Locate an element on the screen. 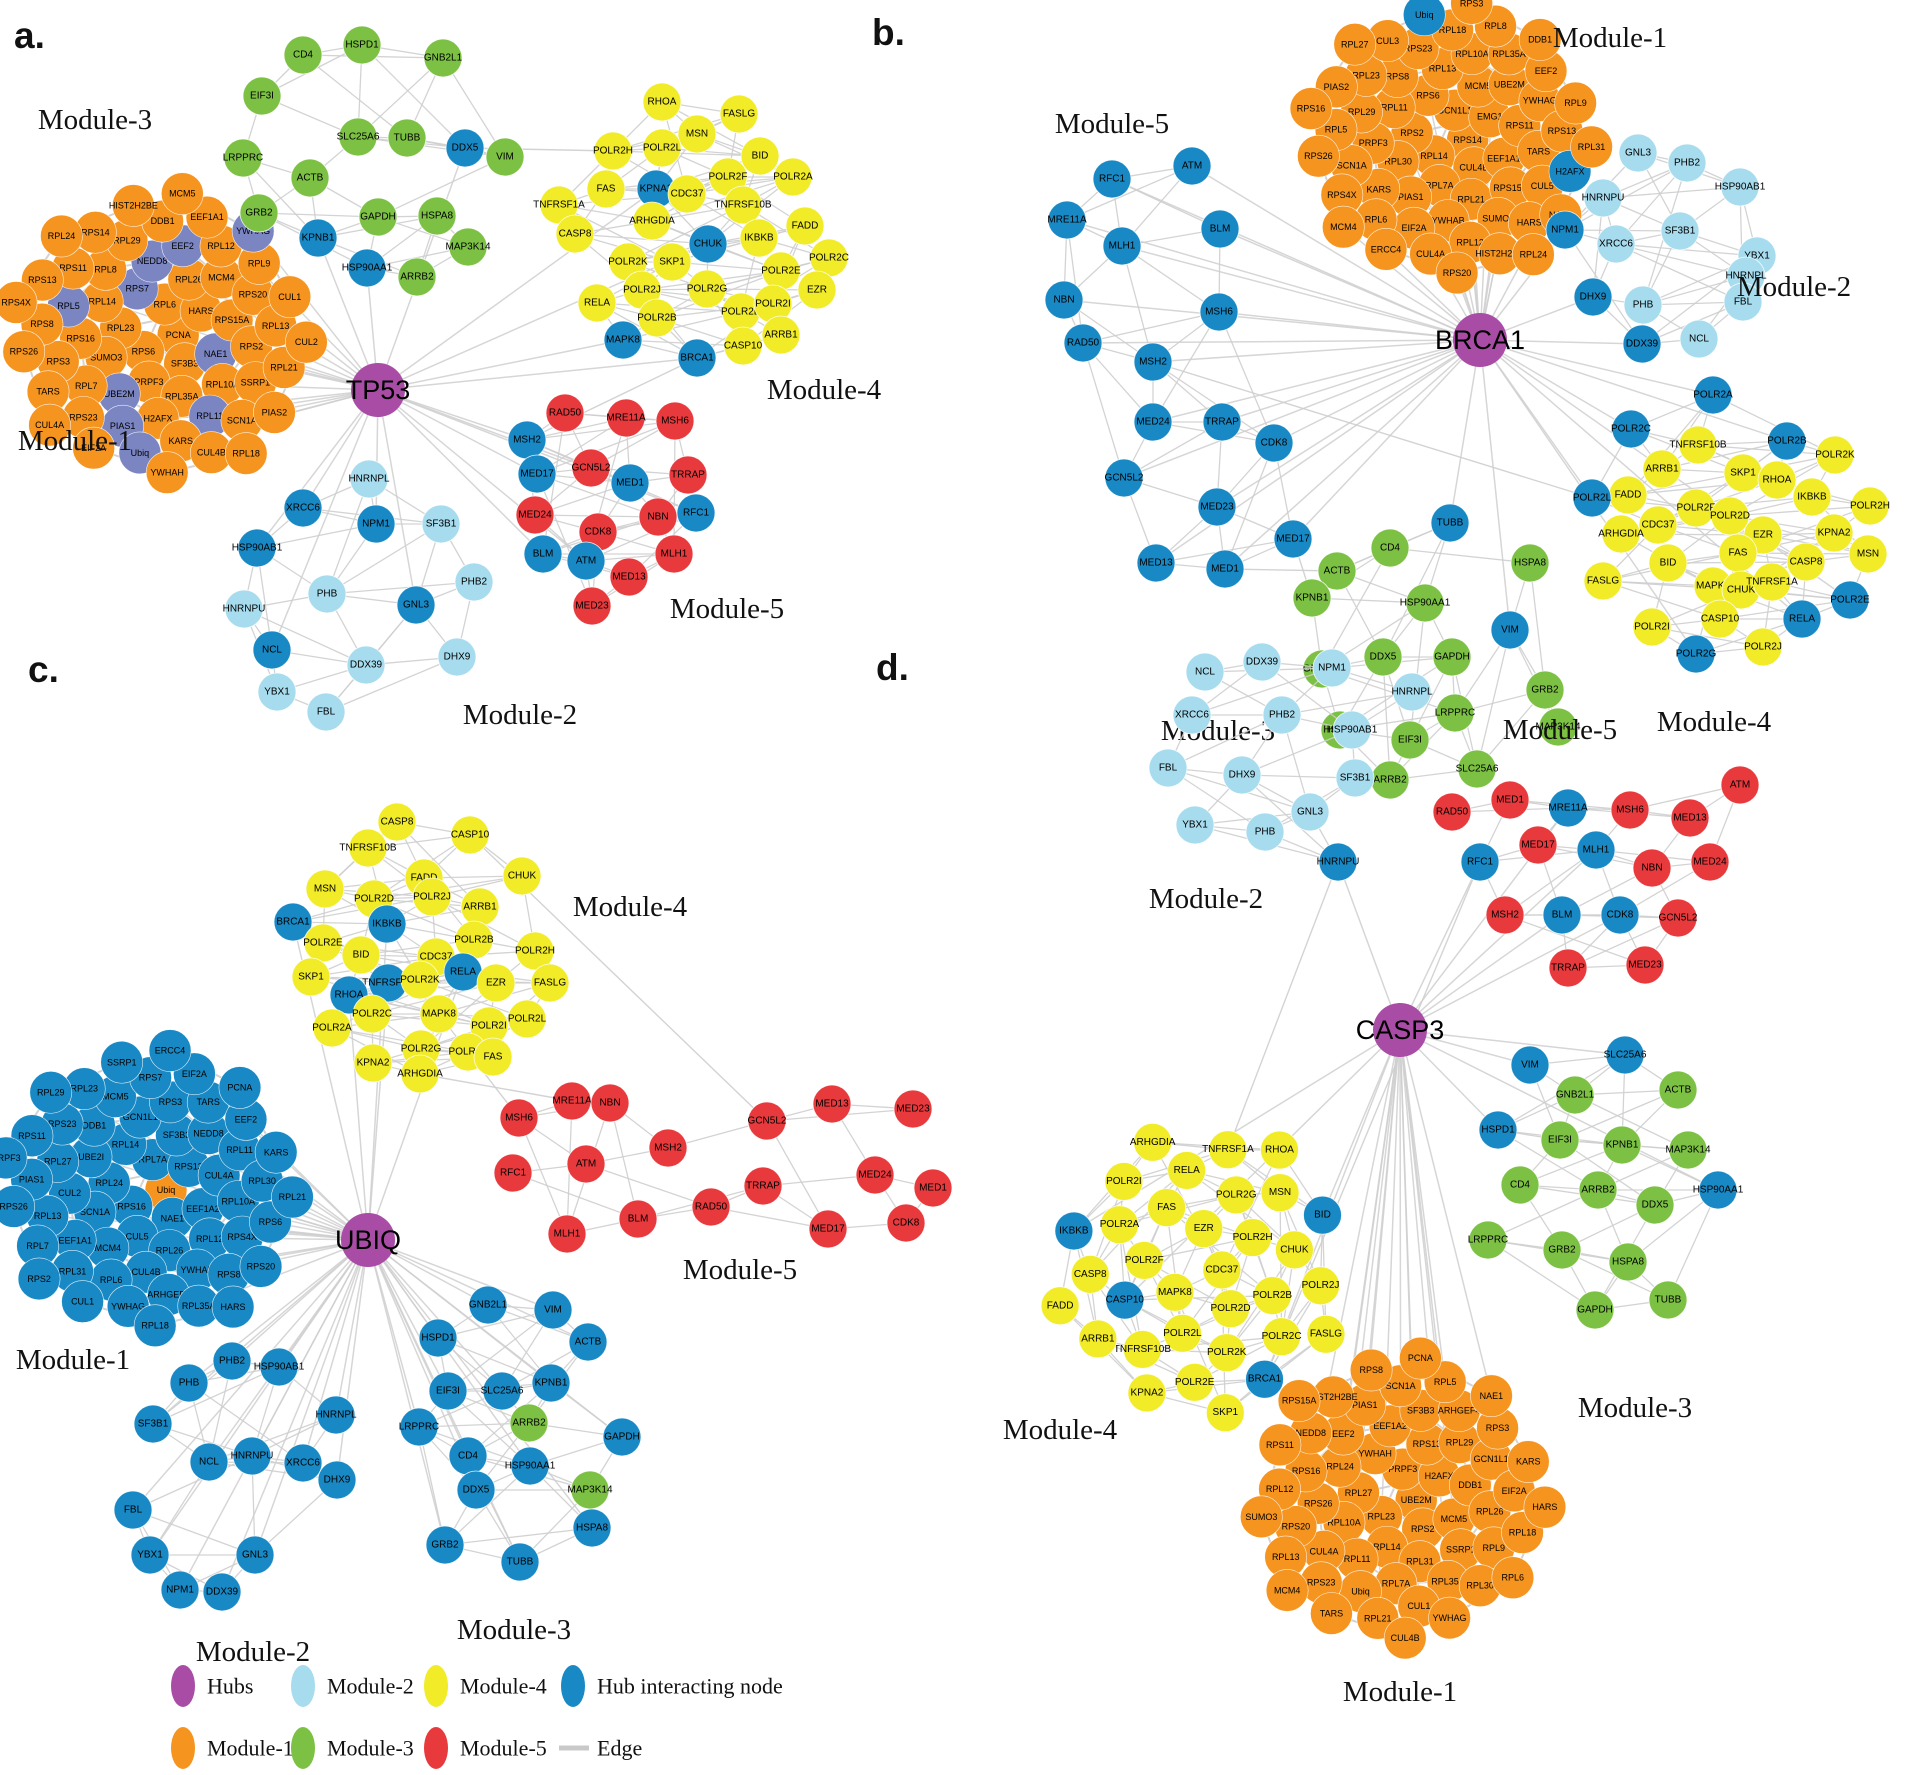 The image size is (1923, 1775). gene-node-label: RPL5 is located at coordinates (1336, 130).